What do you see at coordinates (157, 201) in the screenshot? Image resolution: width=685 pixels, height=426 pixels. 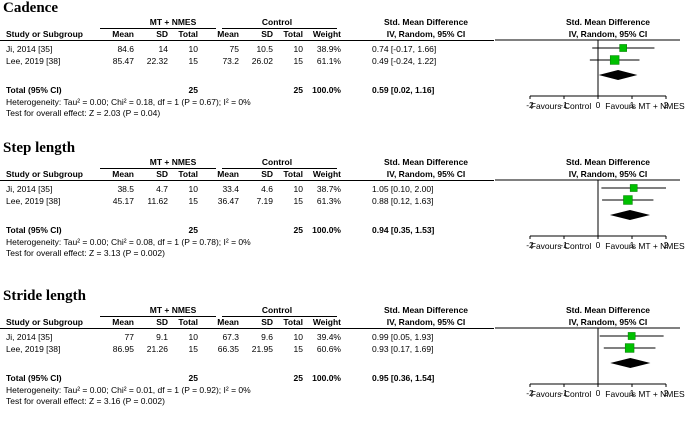 I see `sd1-cell: 11.62` at bounding box center [157, 201].